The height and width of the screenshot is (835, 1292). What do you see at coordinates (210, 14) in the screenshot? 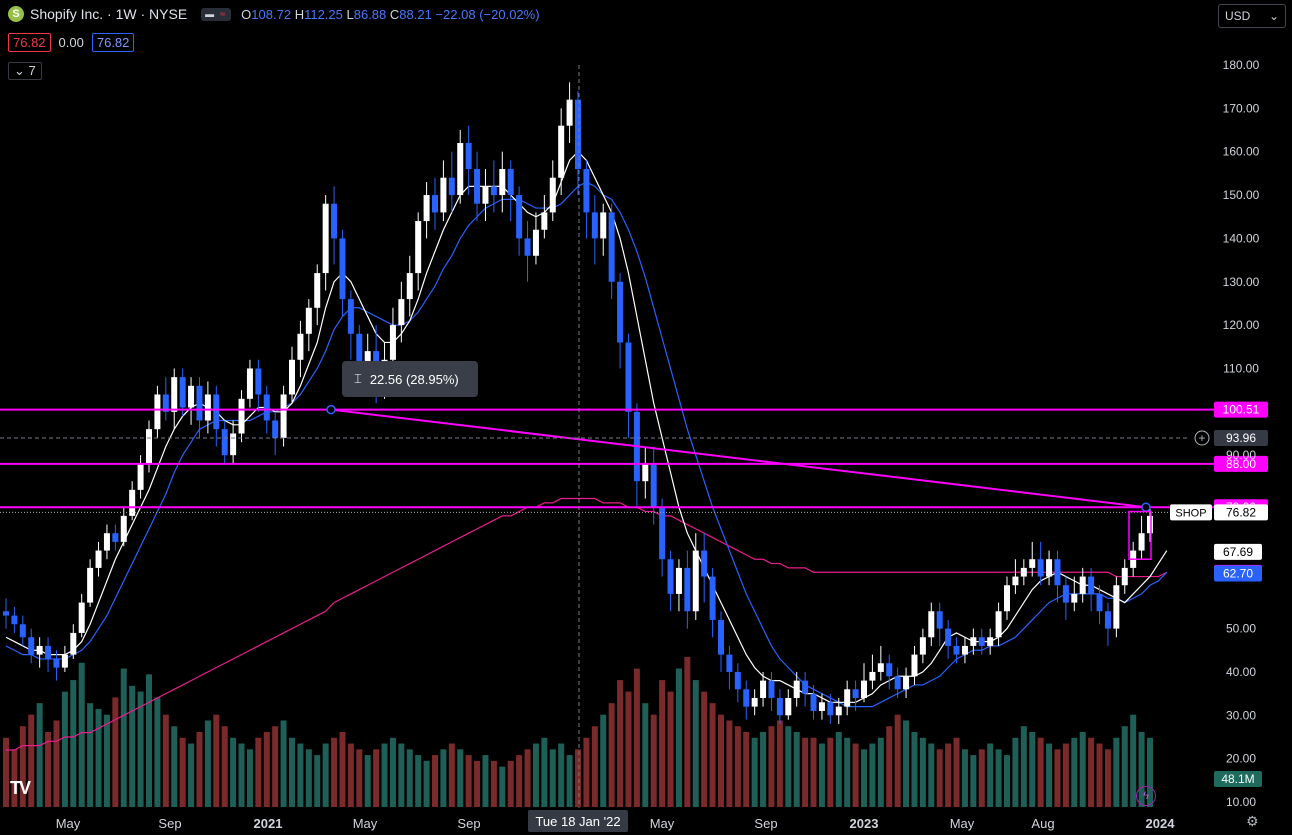
I see `eye-icon: ▬` at bounding box center [210, 14].